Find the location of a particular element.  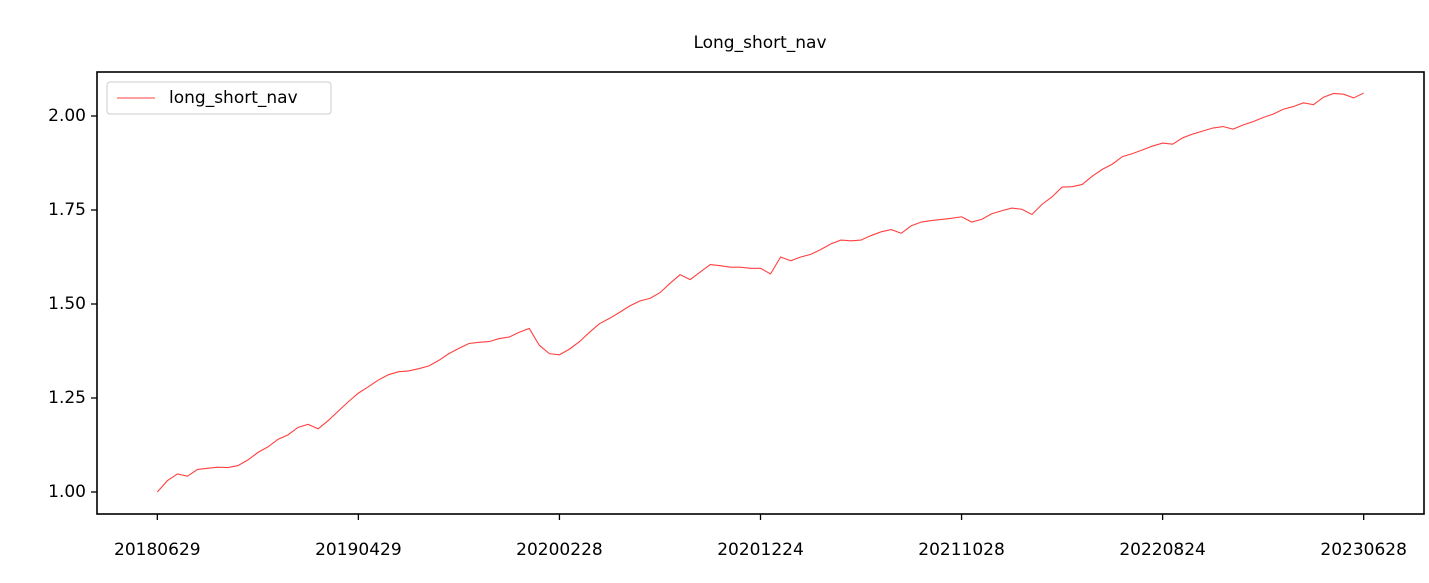

legend-box is located at coordinates (219, 98).